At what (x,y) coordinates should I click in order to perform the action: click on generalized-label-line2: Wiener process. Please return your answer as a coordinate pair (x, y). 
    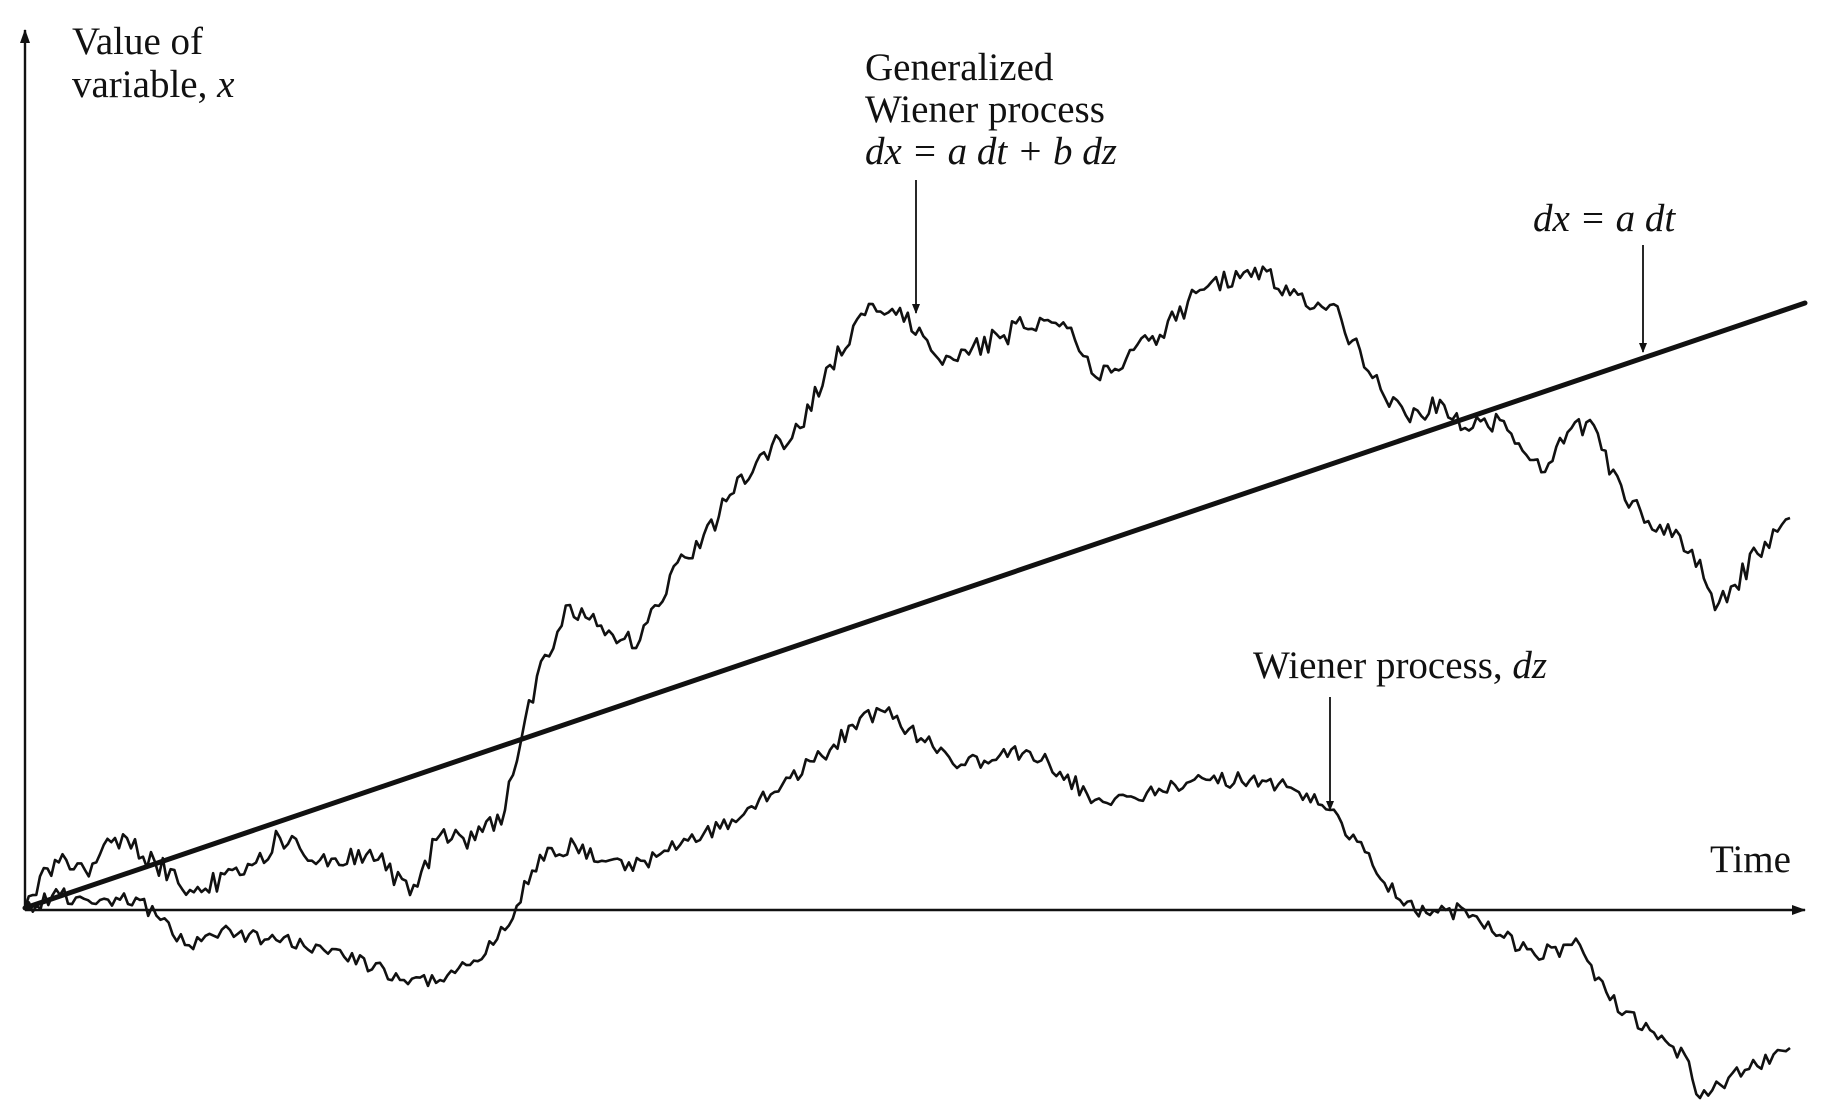
    Looking at the image, I should click on (985, 109).